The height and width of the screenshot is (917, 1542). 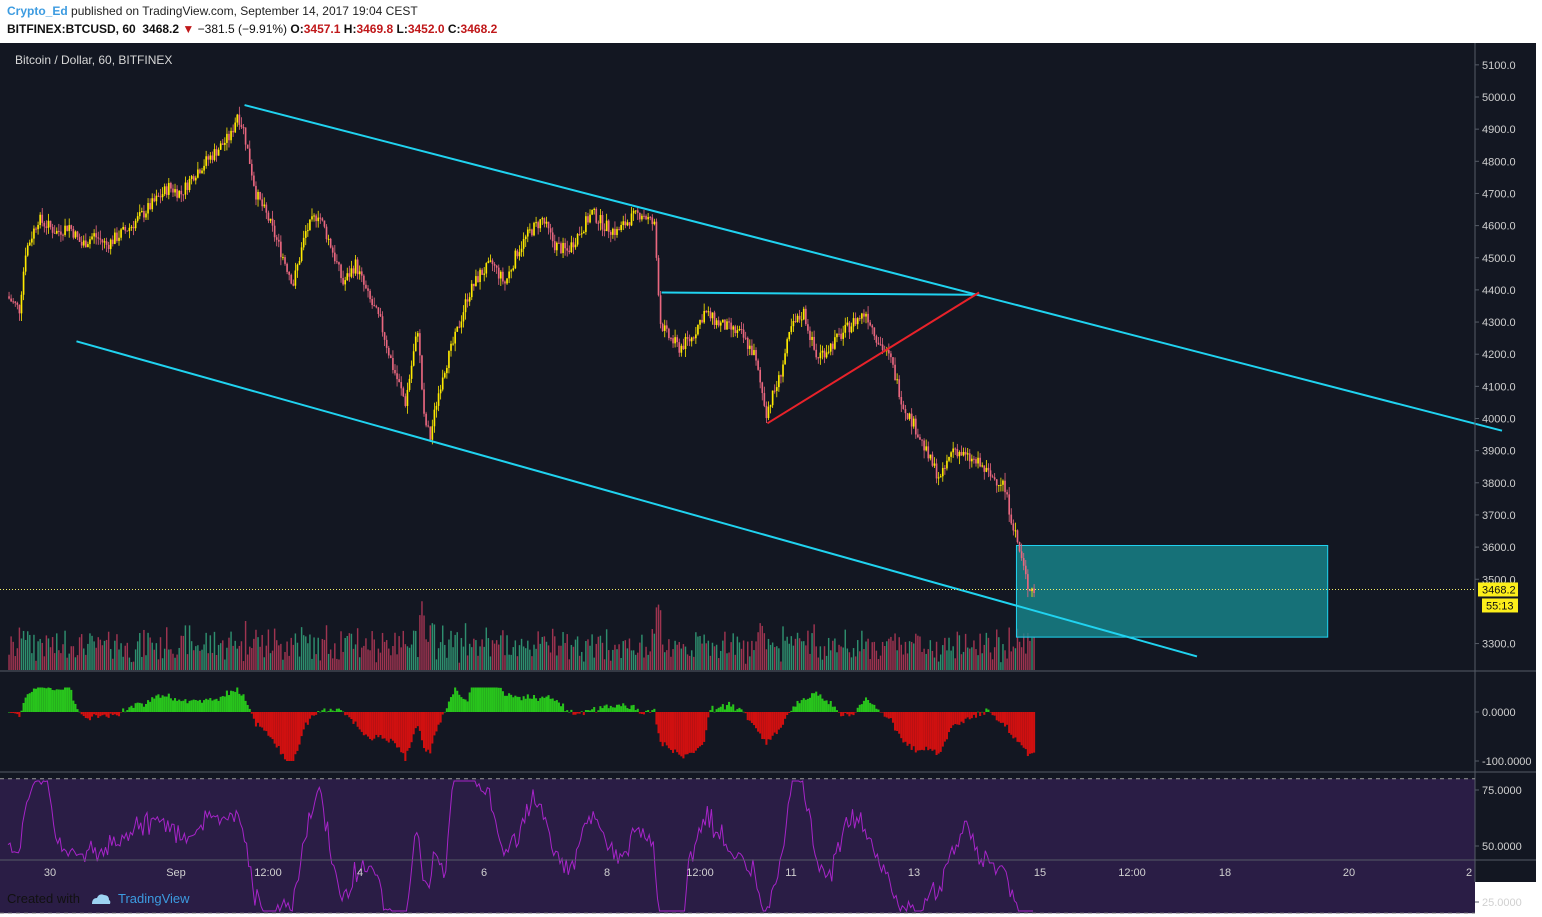 I want to click on author-link: Crypto_Ed, so click(x=37, y=11).